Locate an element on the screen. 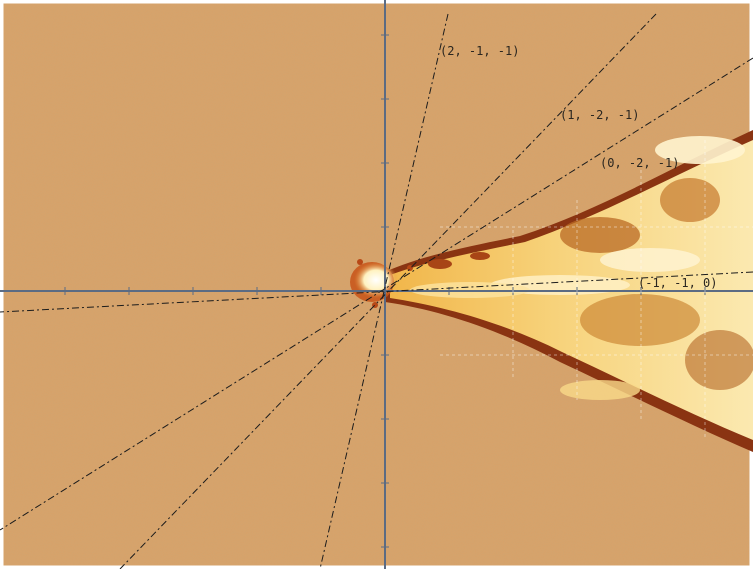 Image resolution: width=753 pixels, height=569 pixels. tip-glow is located at coordinates (376, 280).